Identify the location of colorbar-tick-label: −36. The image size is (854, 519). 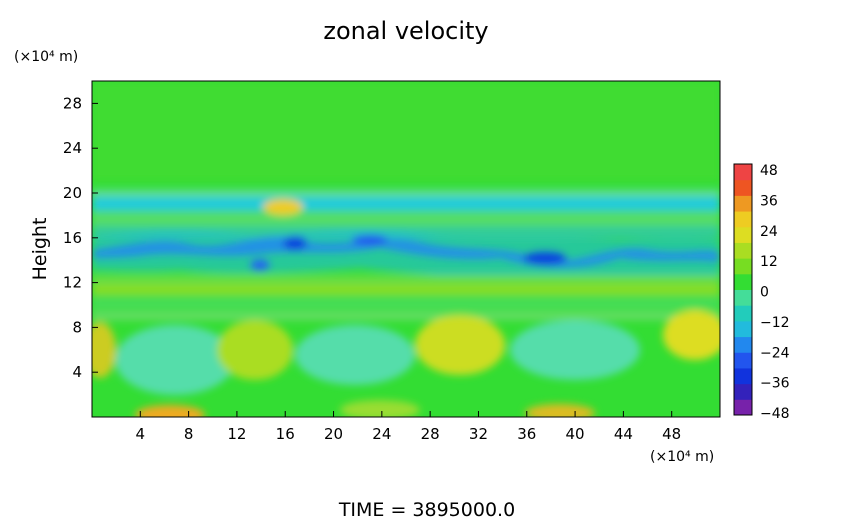
(775, 384).